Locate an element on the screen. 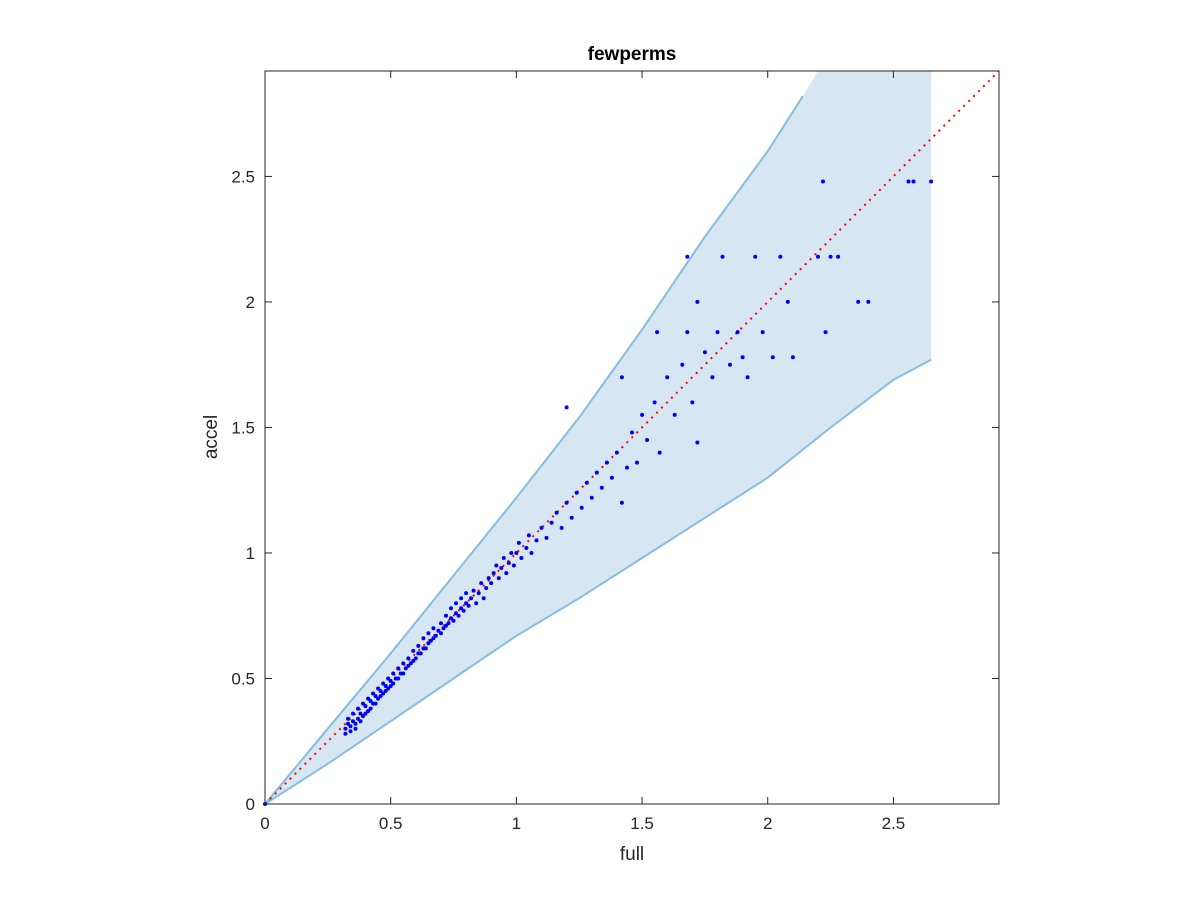 Image resolution: width=1200 pixels, height=900 pixels. x-tick-label: 1 is located at coordinates (516, 823).